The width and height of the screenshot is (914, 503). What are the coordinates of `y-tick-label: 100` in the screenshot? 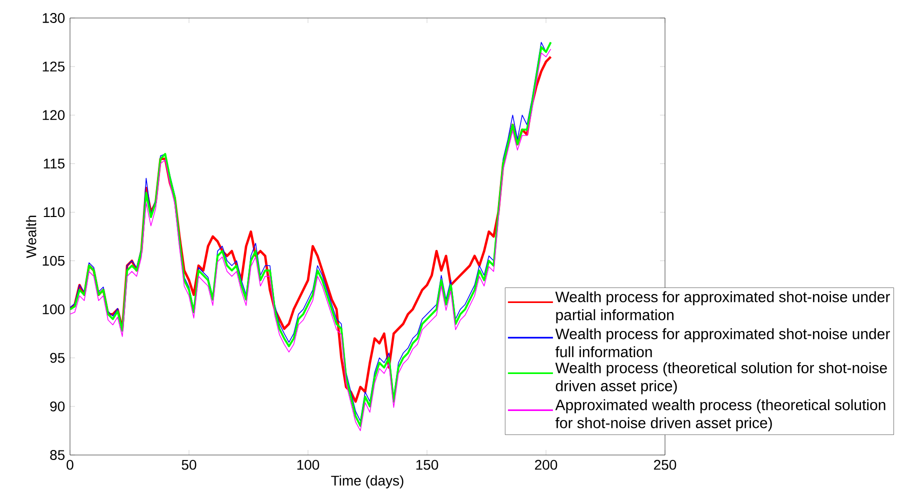 It's located at (53, 309).